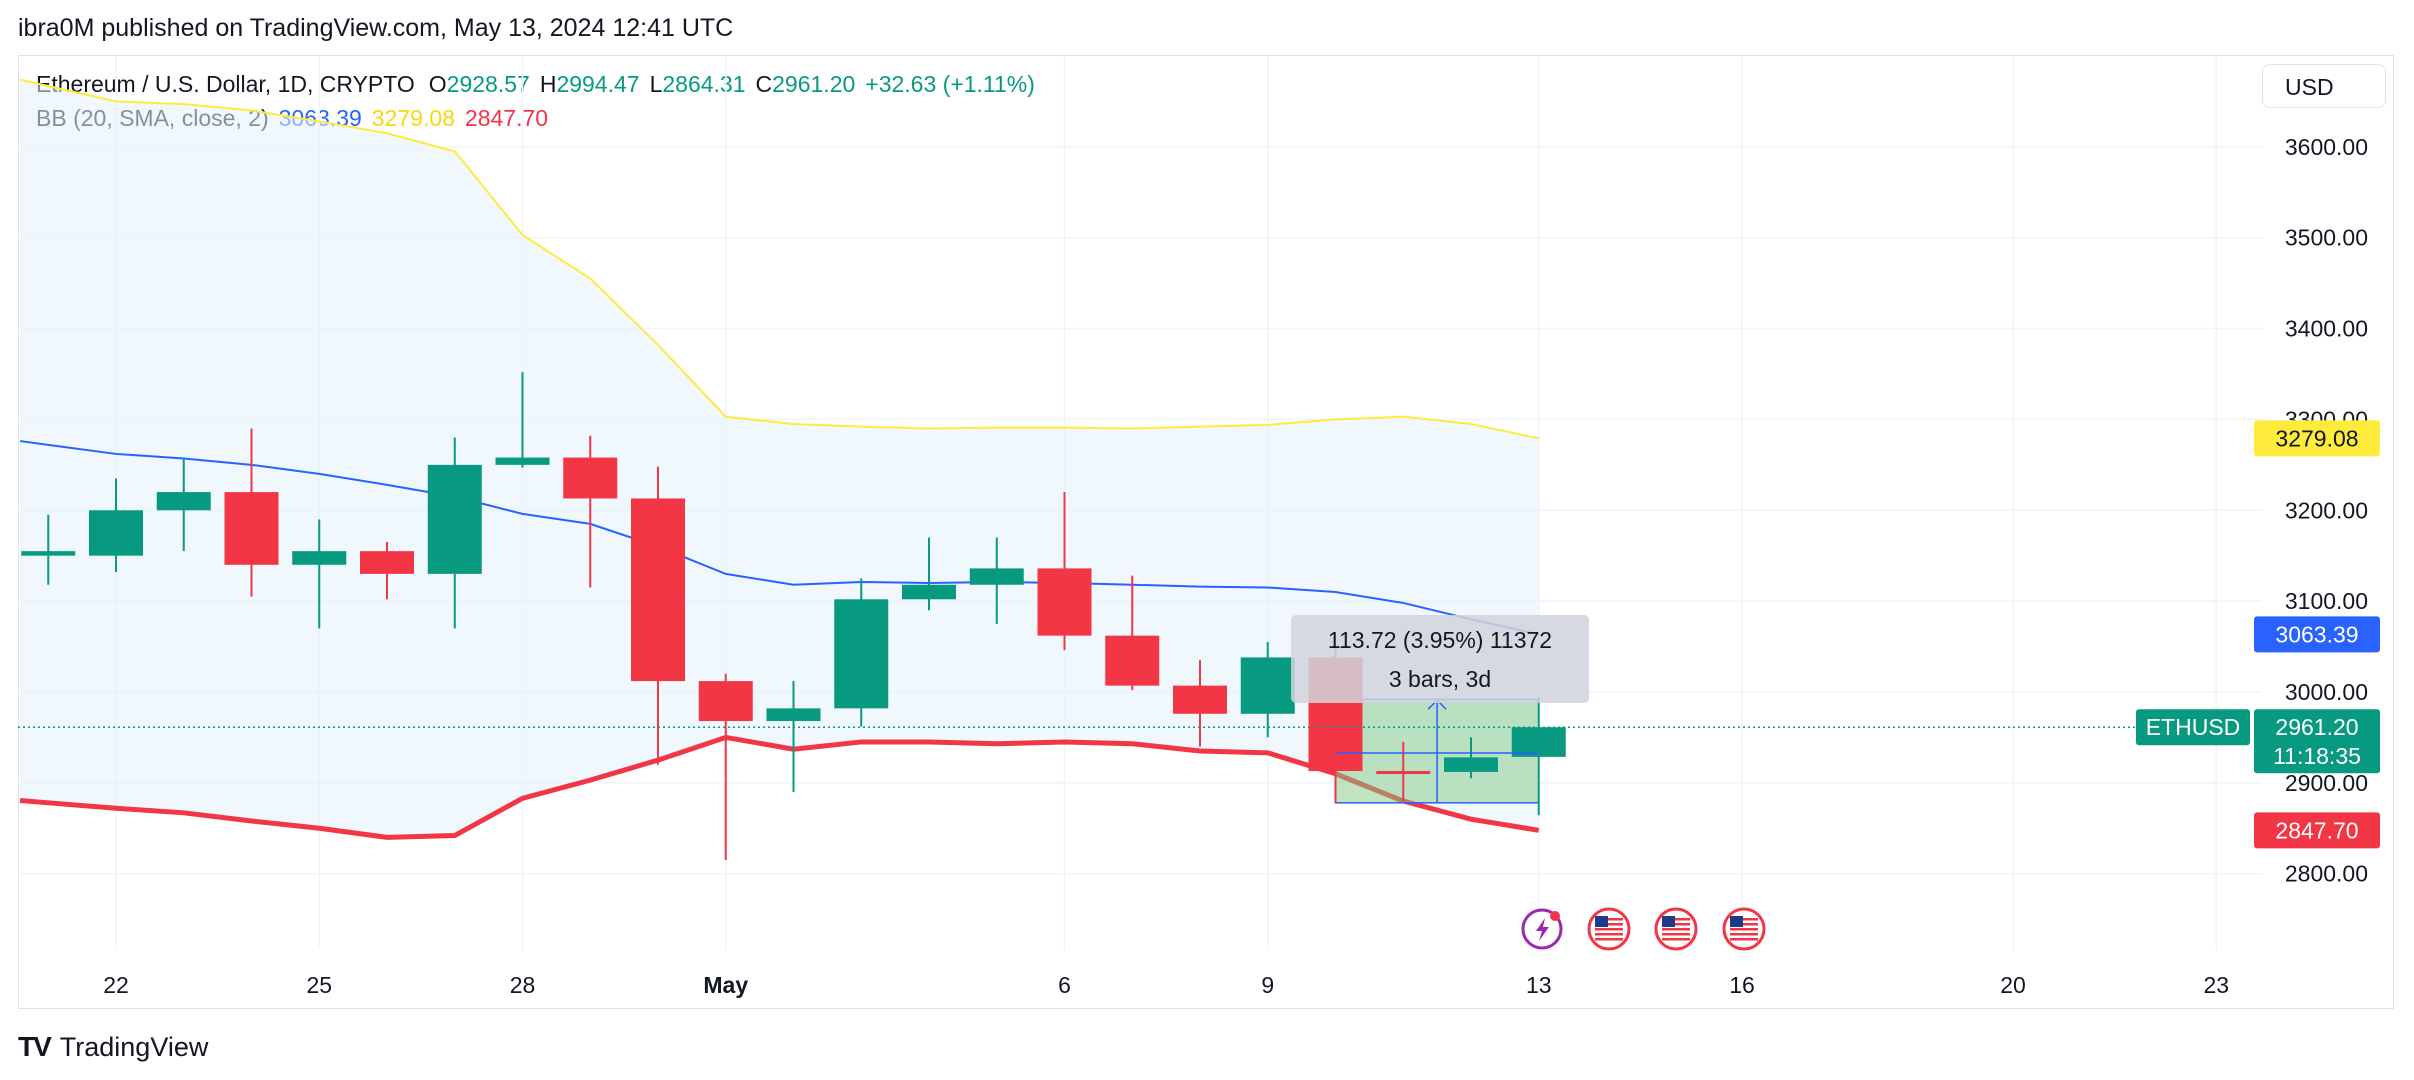  What do you see at coordinates (704, 84) in the screenshot?
I see `low-value: 2864.31` at bounding box center [704, 84].